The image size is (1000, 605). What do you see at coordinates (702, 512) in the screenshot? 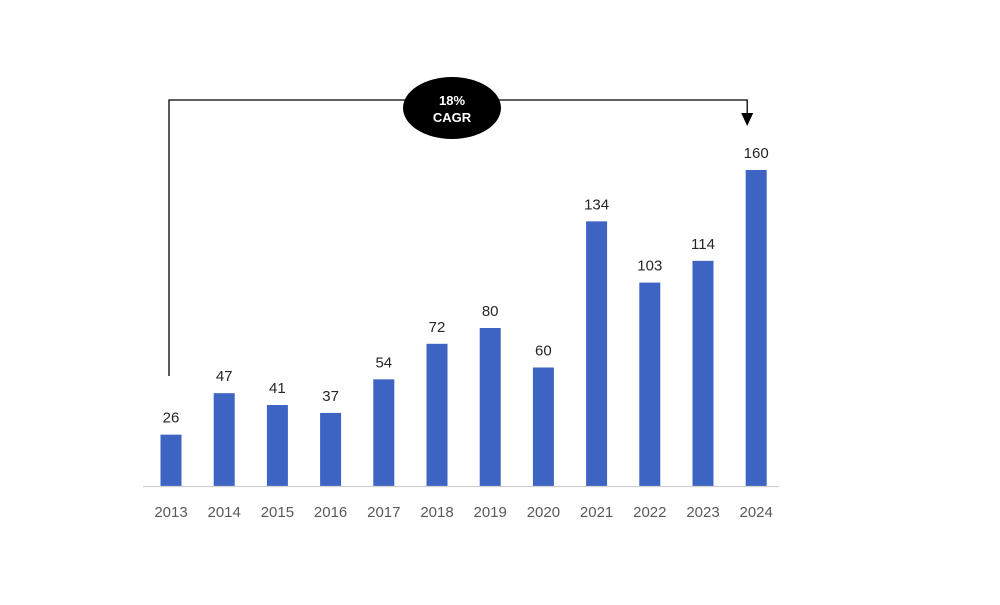
I see `x-tick-label-2023: 2023` at bounding box center [702, 512].